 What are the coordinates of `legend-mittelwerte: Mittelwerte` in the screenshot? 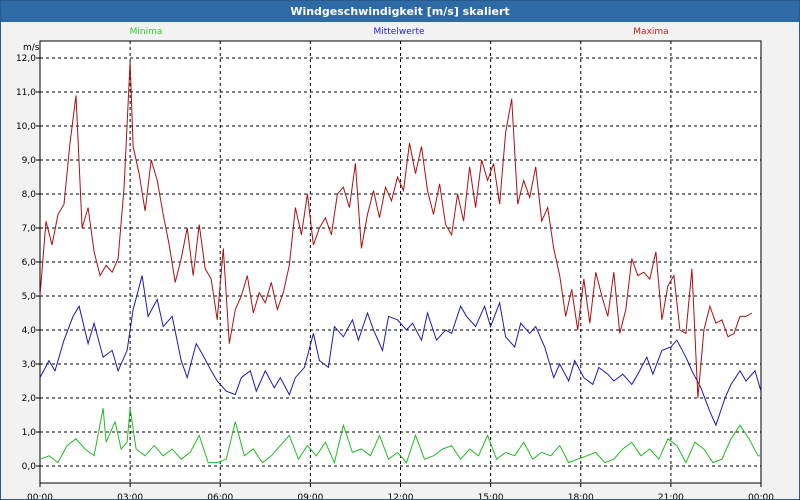 It's located at (398, 32).